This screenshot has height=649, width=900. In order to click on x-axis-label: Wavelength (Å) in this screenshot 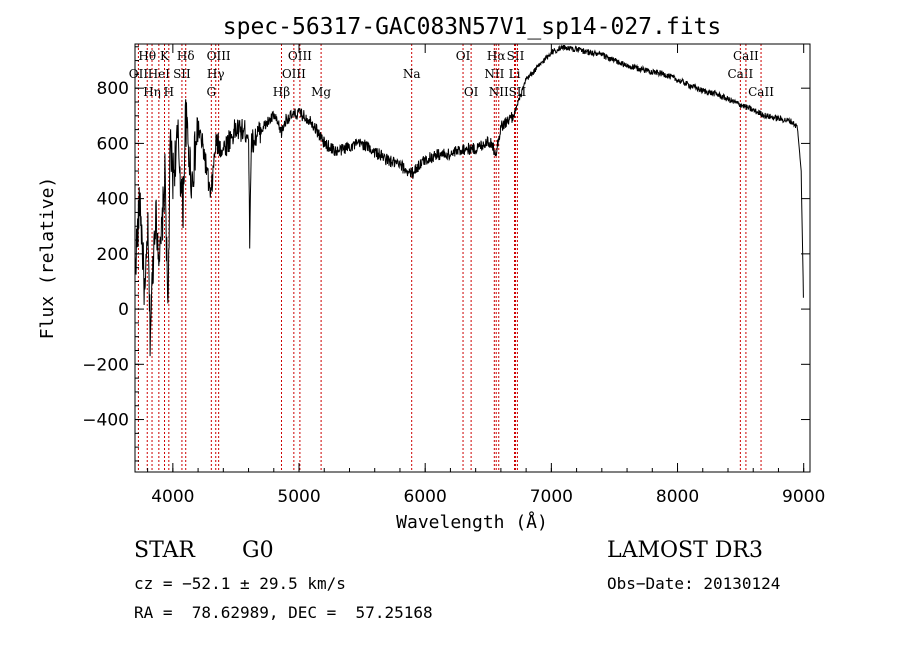, I will do `click(472, 522)`.